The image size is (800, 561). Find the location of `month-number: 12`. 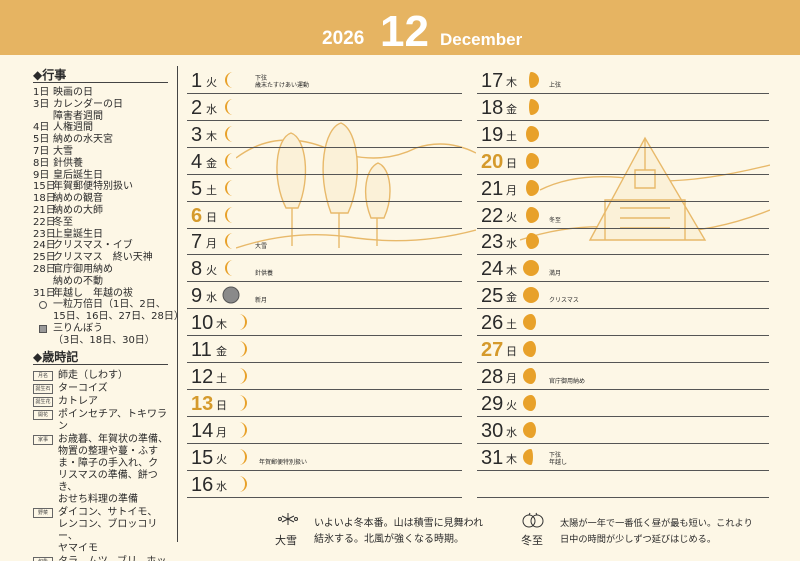

month-number: 12 is located at coordinates (404, 31).